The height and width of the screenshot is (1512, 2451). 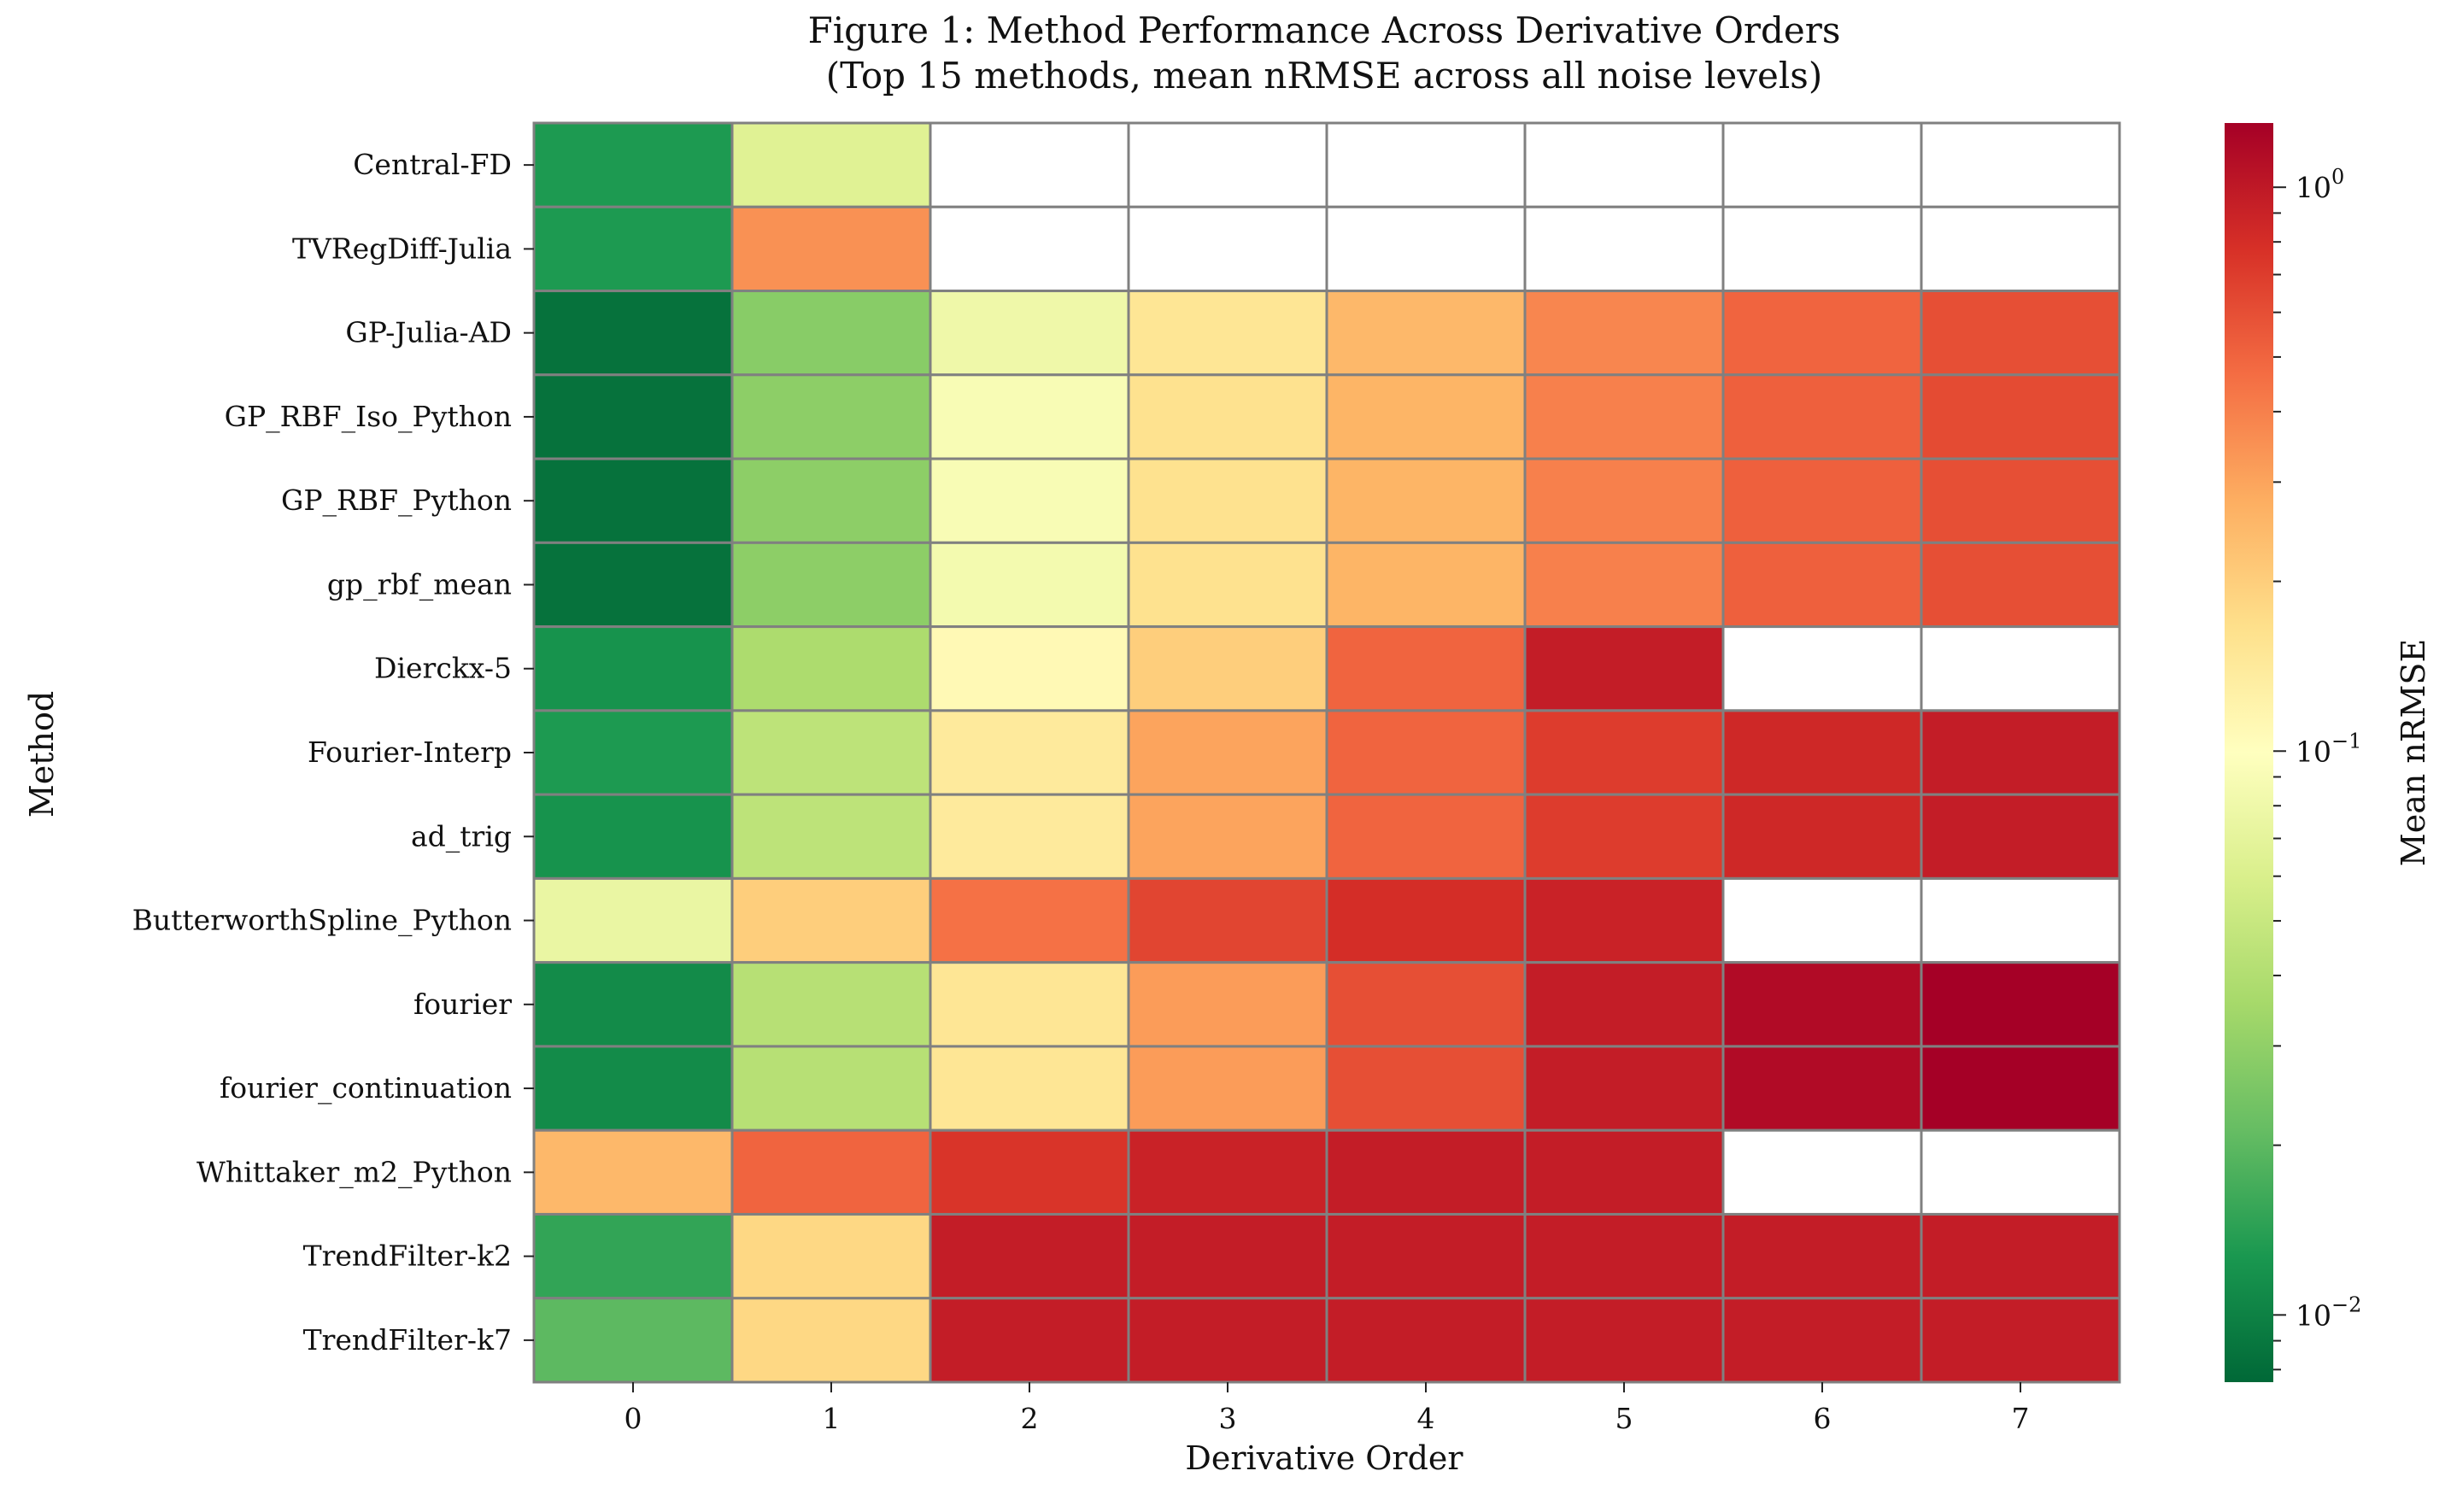 What do you see at coordinates (2320, 184) in the screenshot?
I see `colorbar-tick-label: 10⁰` at bounding box center [2320, 184].